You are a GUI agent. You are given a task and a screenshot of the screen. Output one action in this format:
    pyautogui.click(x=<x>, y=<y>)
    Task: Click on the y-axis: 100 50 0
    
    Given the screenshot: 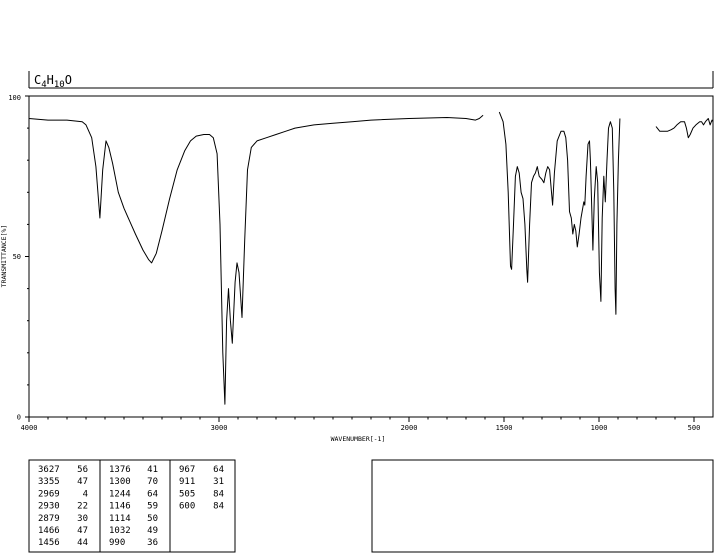 What is the action you would take?
    pyautogui.click(x=18, y=258)
    